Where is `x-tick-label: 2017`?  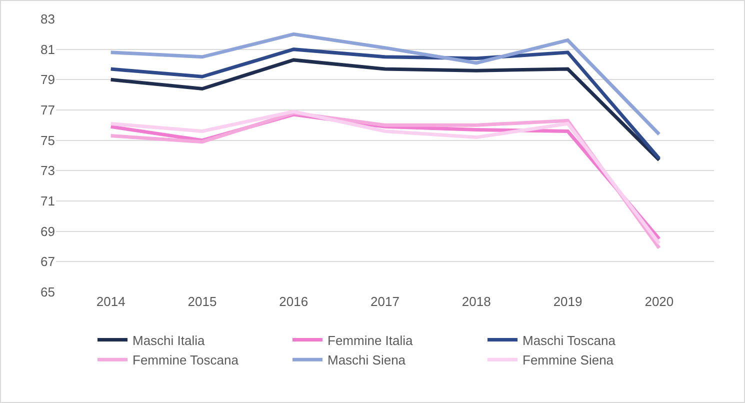 x-tick-label: 2017 is located at coordinates (385, 301).